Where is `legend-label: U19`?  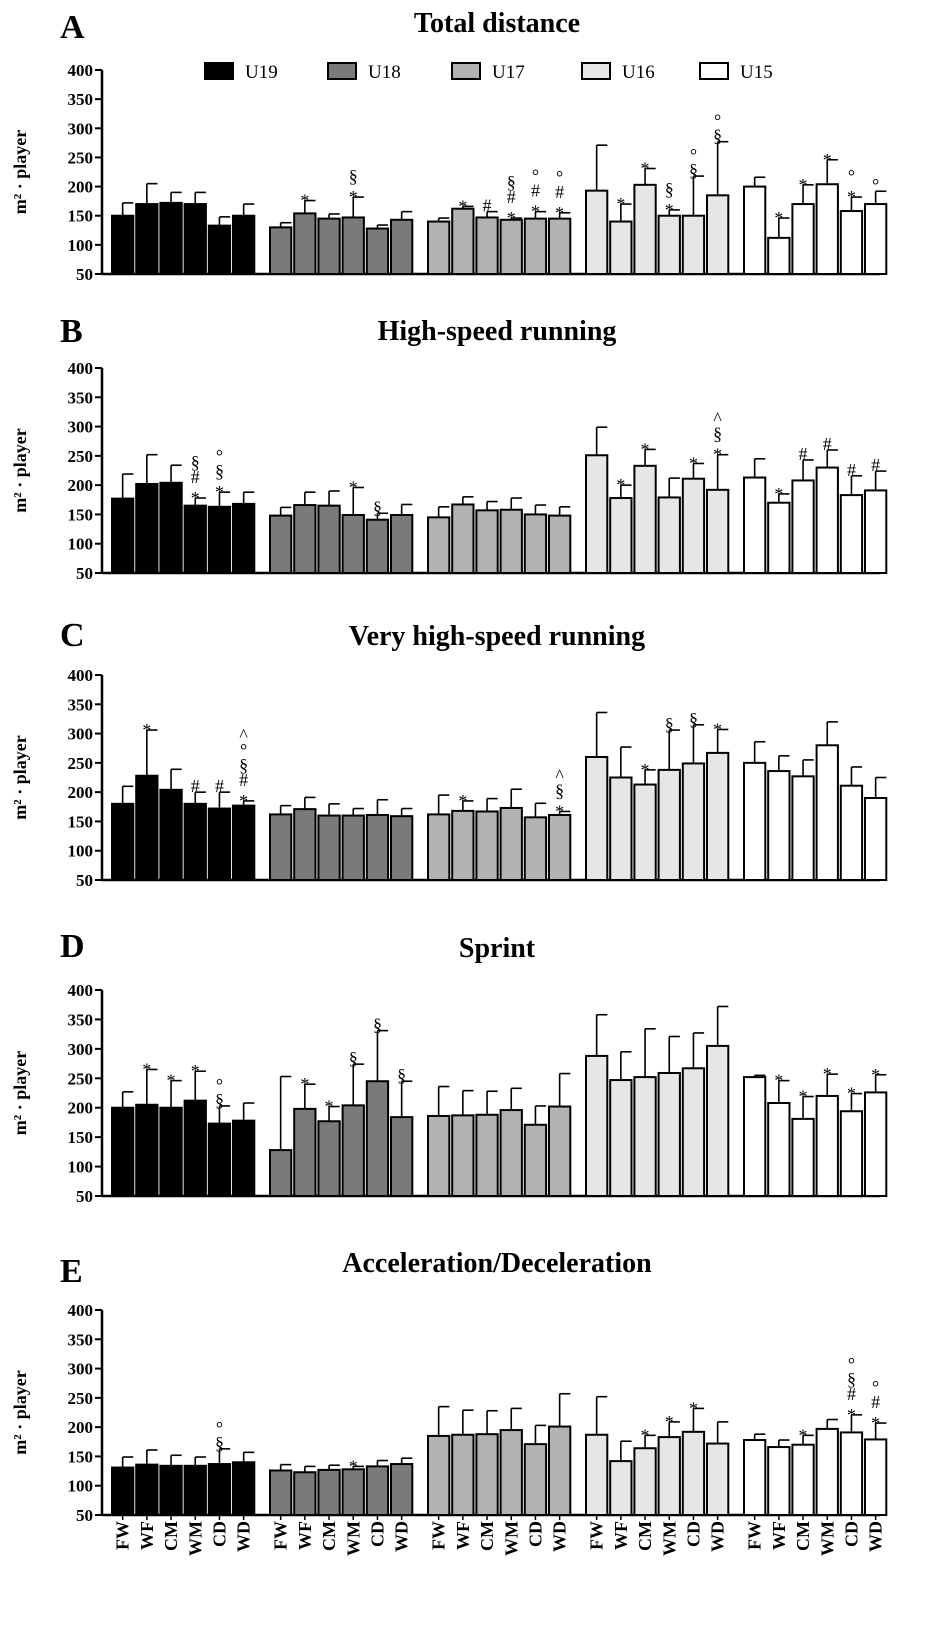 legend-label: U19 is located at coordinates (261, 72).